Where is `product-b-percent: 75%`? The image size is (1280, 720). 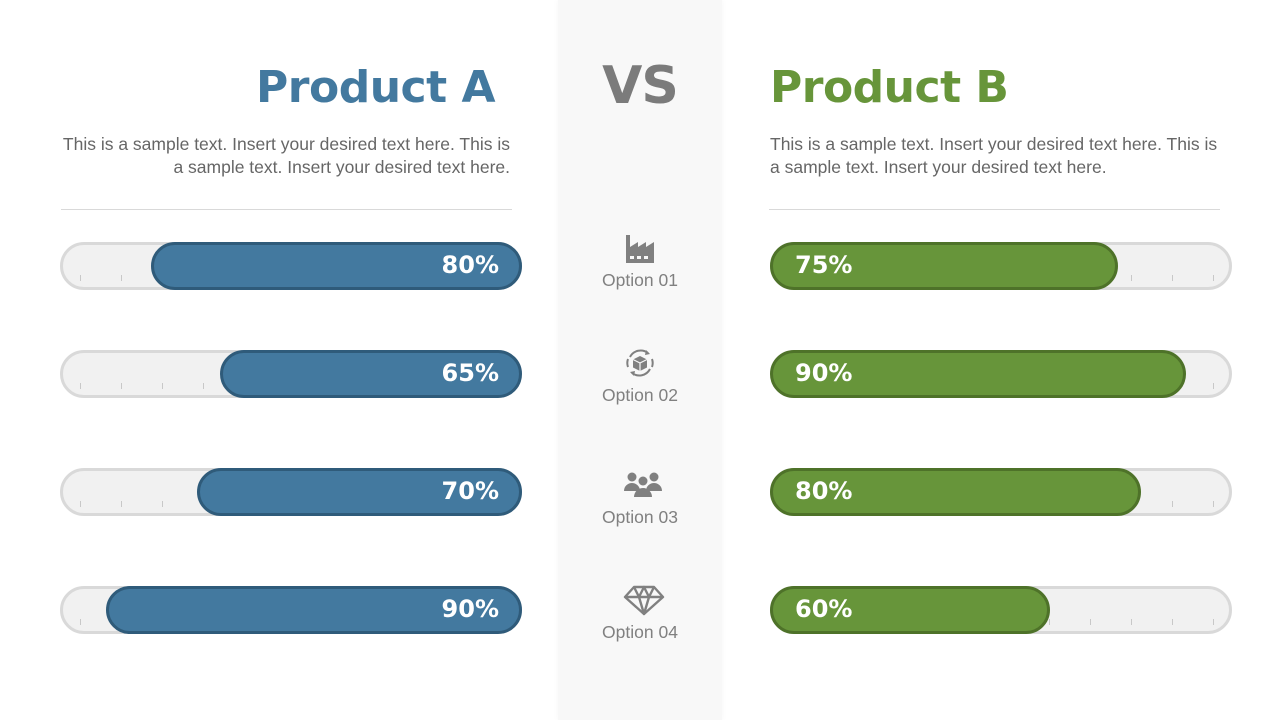
product-b-percent: 75% is located at coordinates (824, 265).